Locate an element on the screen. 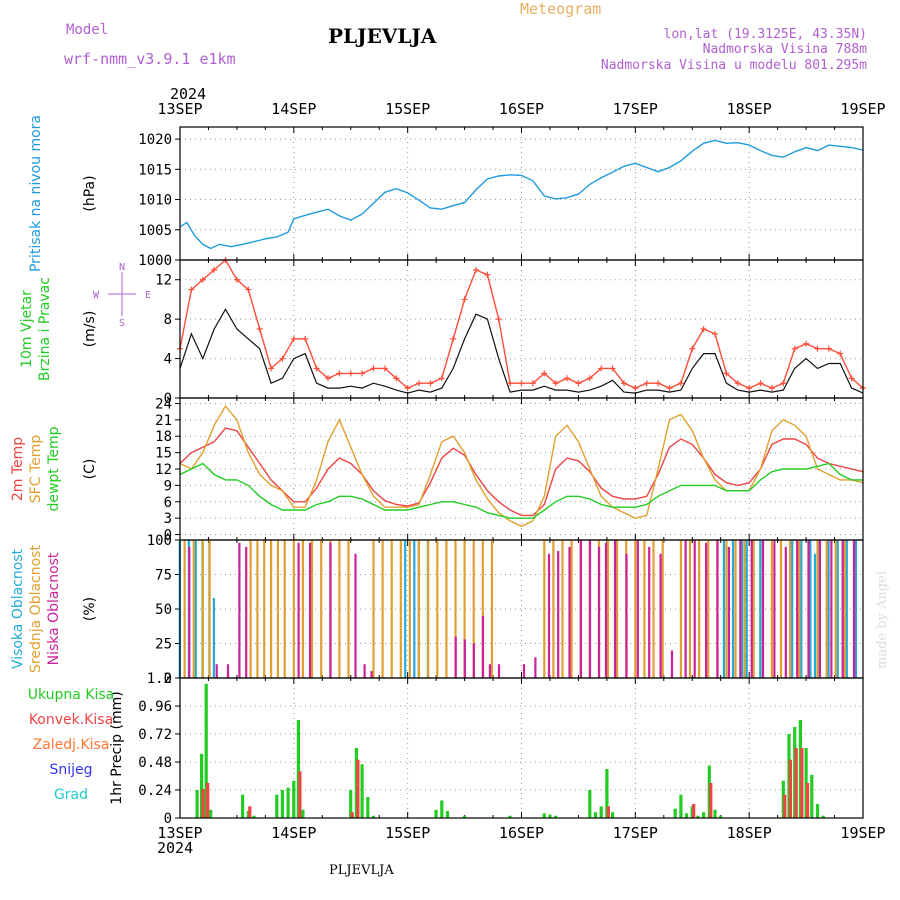  compass-w: W is located at coordinates (96, 295).